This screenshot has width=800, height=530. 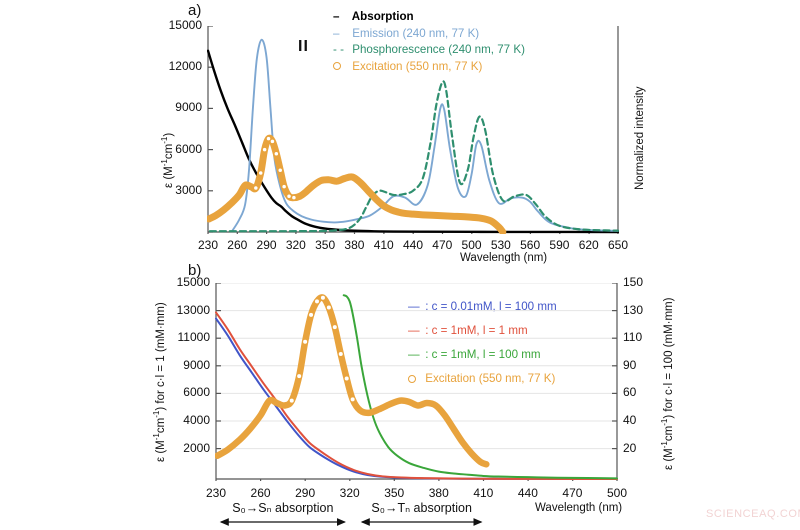 What do you see at coordinates (504, 258) in the screenshot?
I see `panel-a-xlabel: Wavelength (nm)` at bounding box center [504, 258].